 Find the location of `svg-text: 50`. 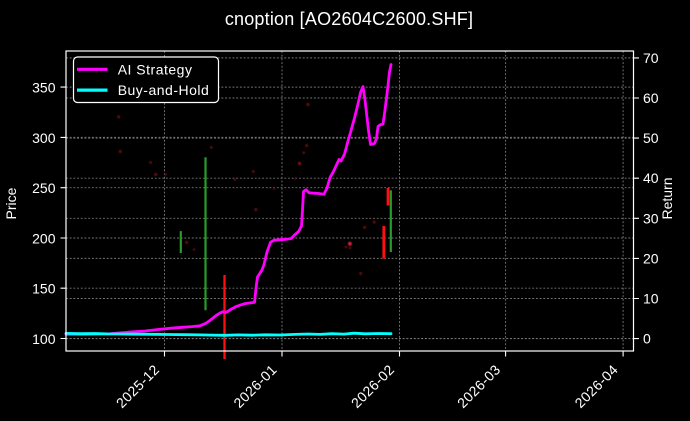

svg-text: 50 is located at coordinates (651, 138).